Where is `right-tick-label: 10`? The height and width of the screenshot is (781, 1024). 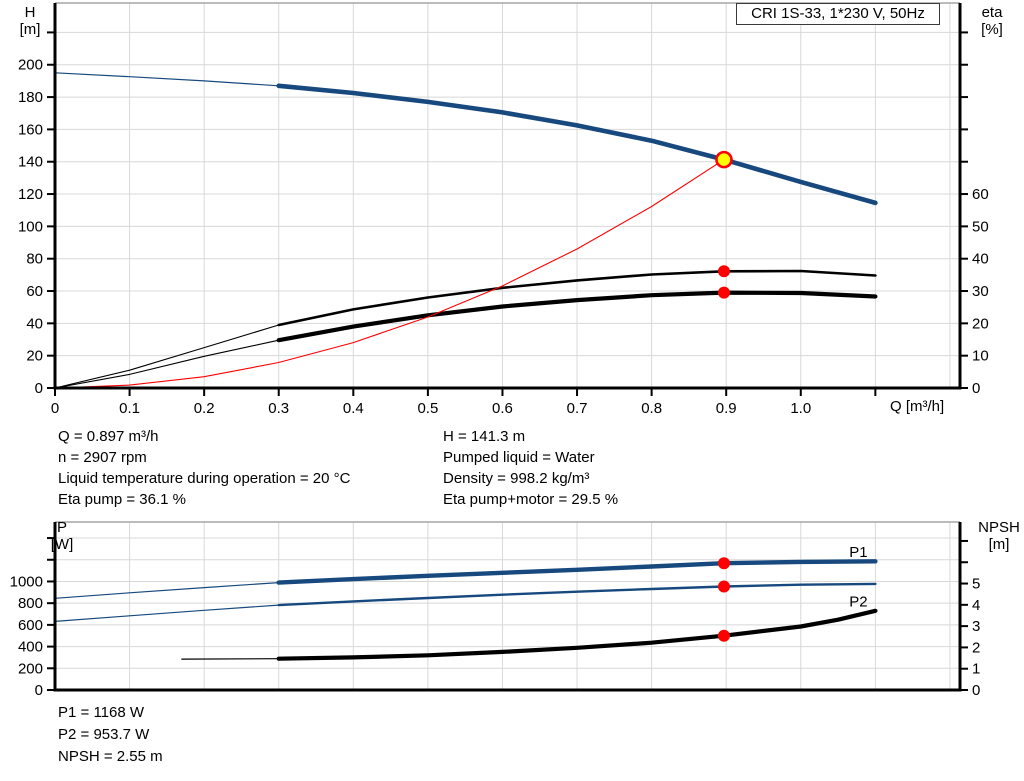
right-tick-label: 10 is located at coordinates (980, 356).